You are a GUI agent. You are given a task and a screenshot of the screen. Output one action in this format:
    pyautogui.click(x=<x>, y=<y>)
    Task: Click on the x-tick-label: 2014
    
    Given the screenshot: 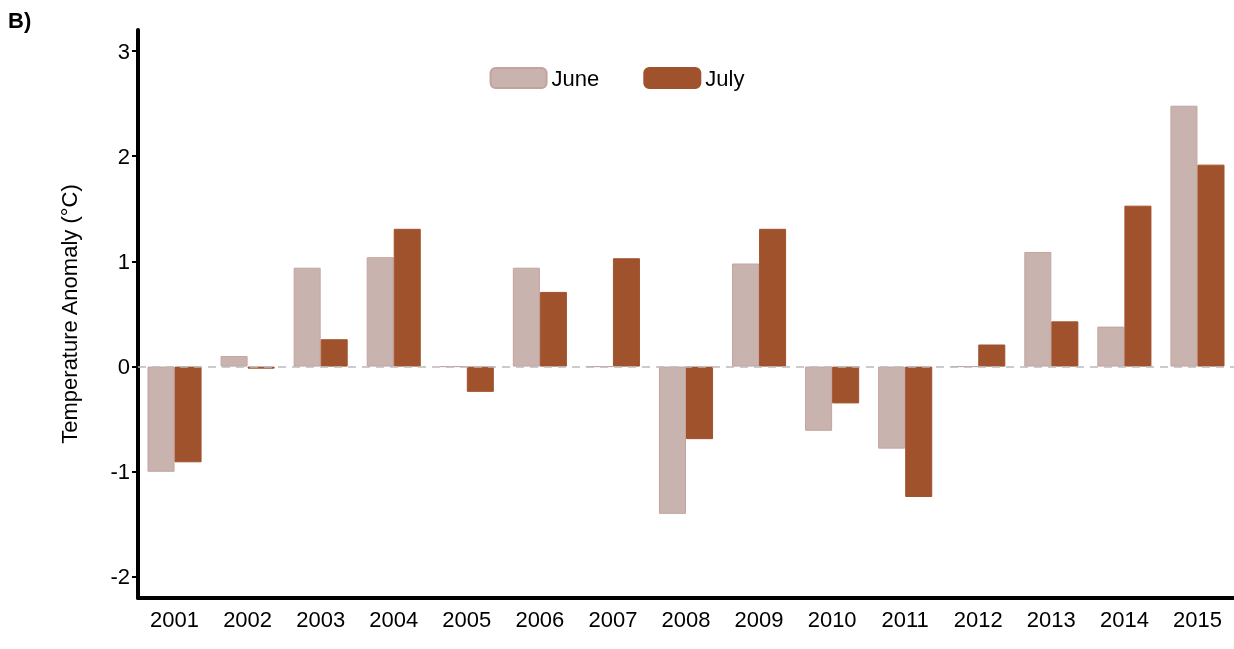 What is the action you would take?
    pyautogui.click(x=1124, y=619)
    